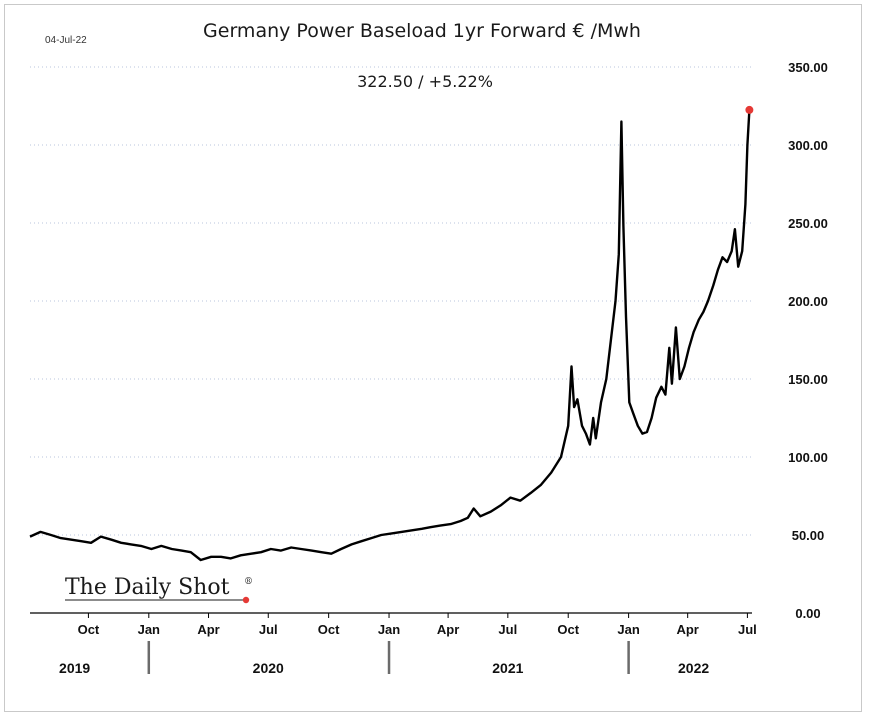  I want to click on y-tick-label: 100.00, so click(808, 457).